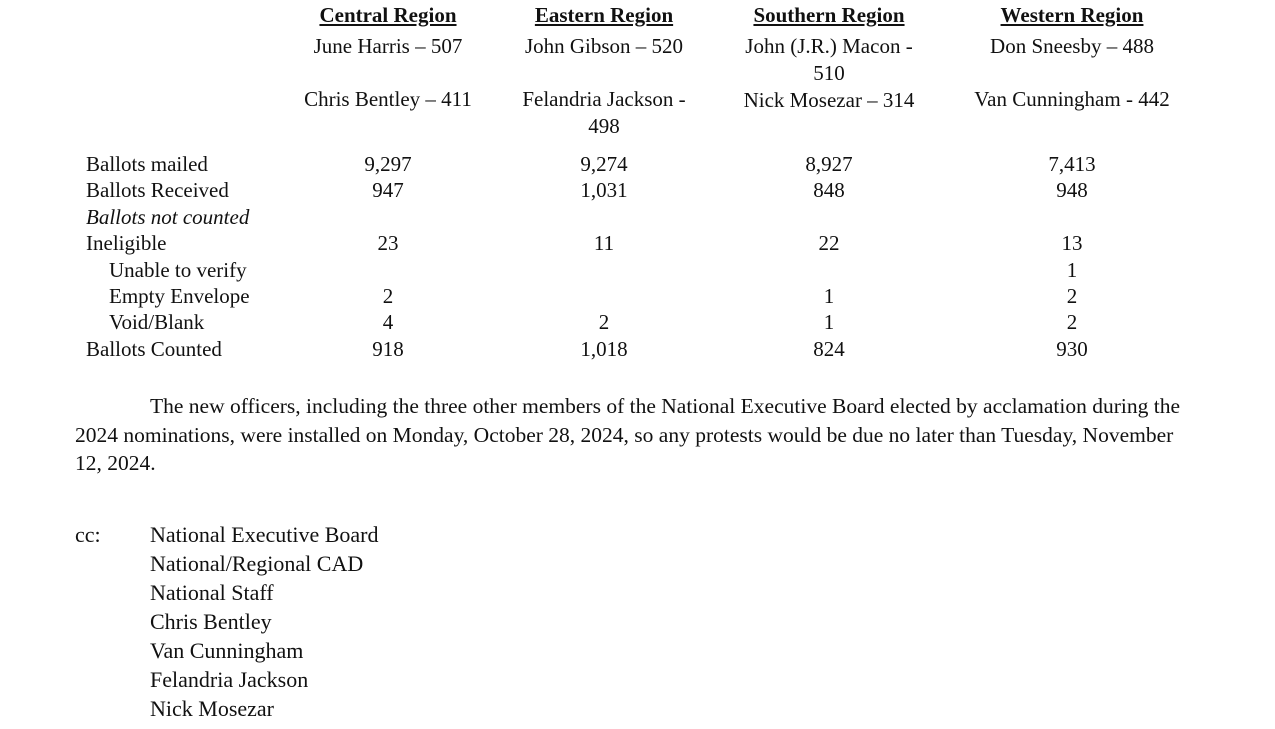  What do you see at coordinates (829, 73) in the screenshot?
I see `candidate-result-continued: 510` at bounding box center [829, 73].